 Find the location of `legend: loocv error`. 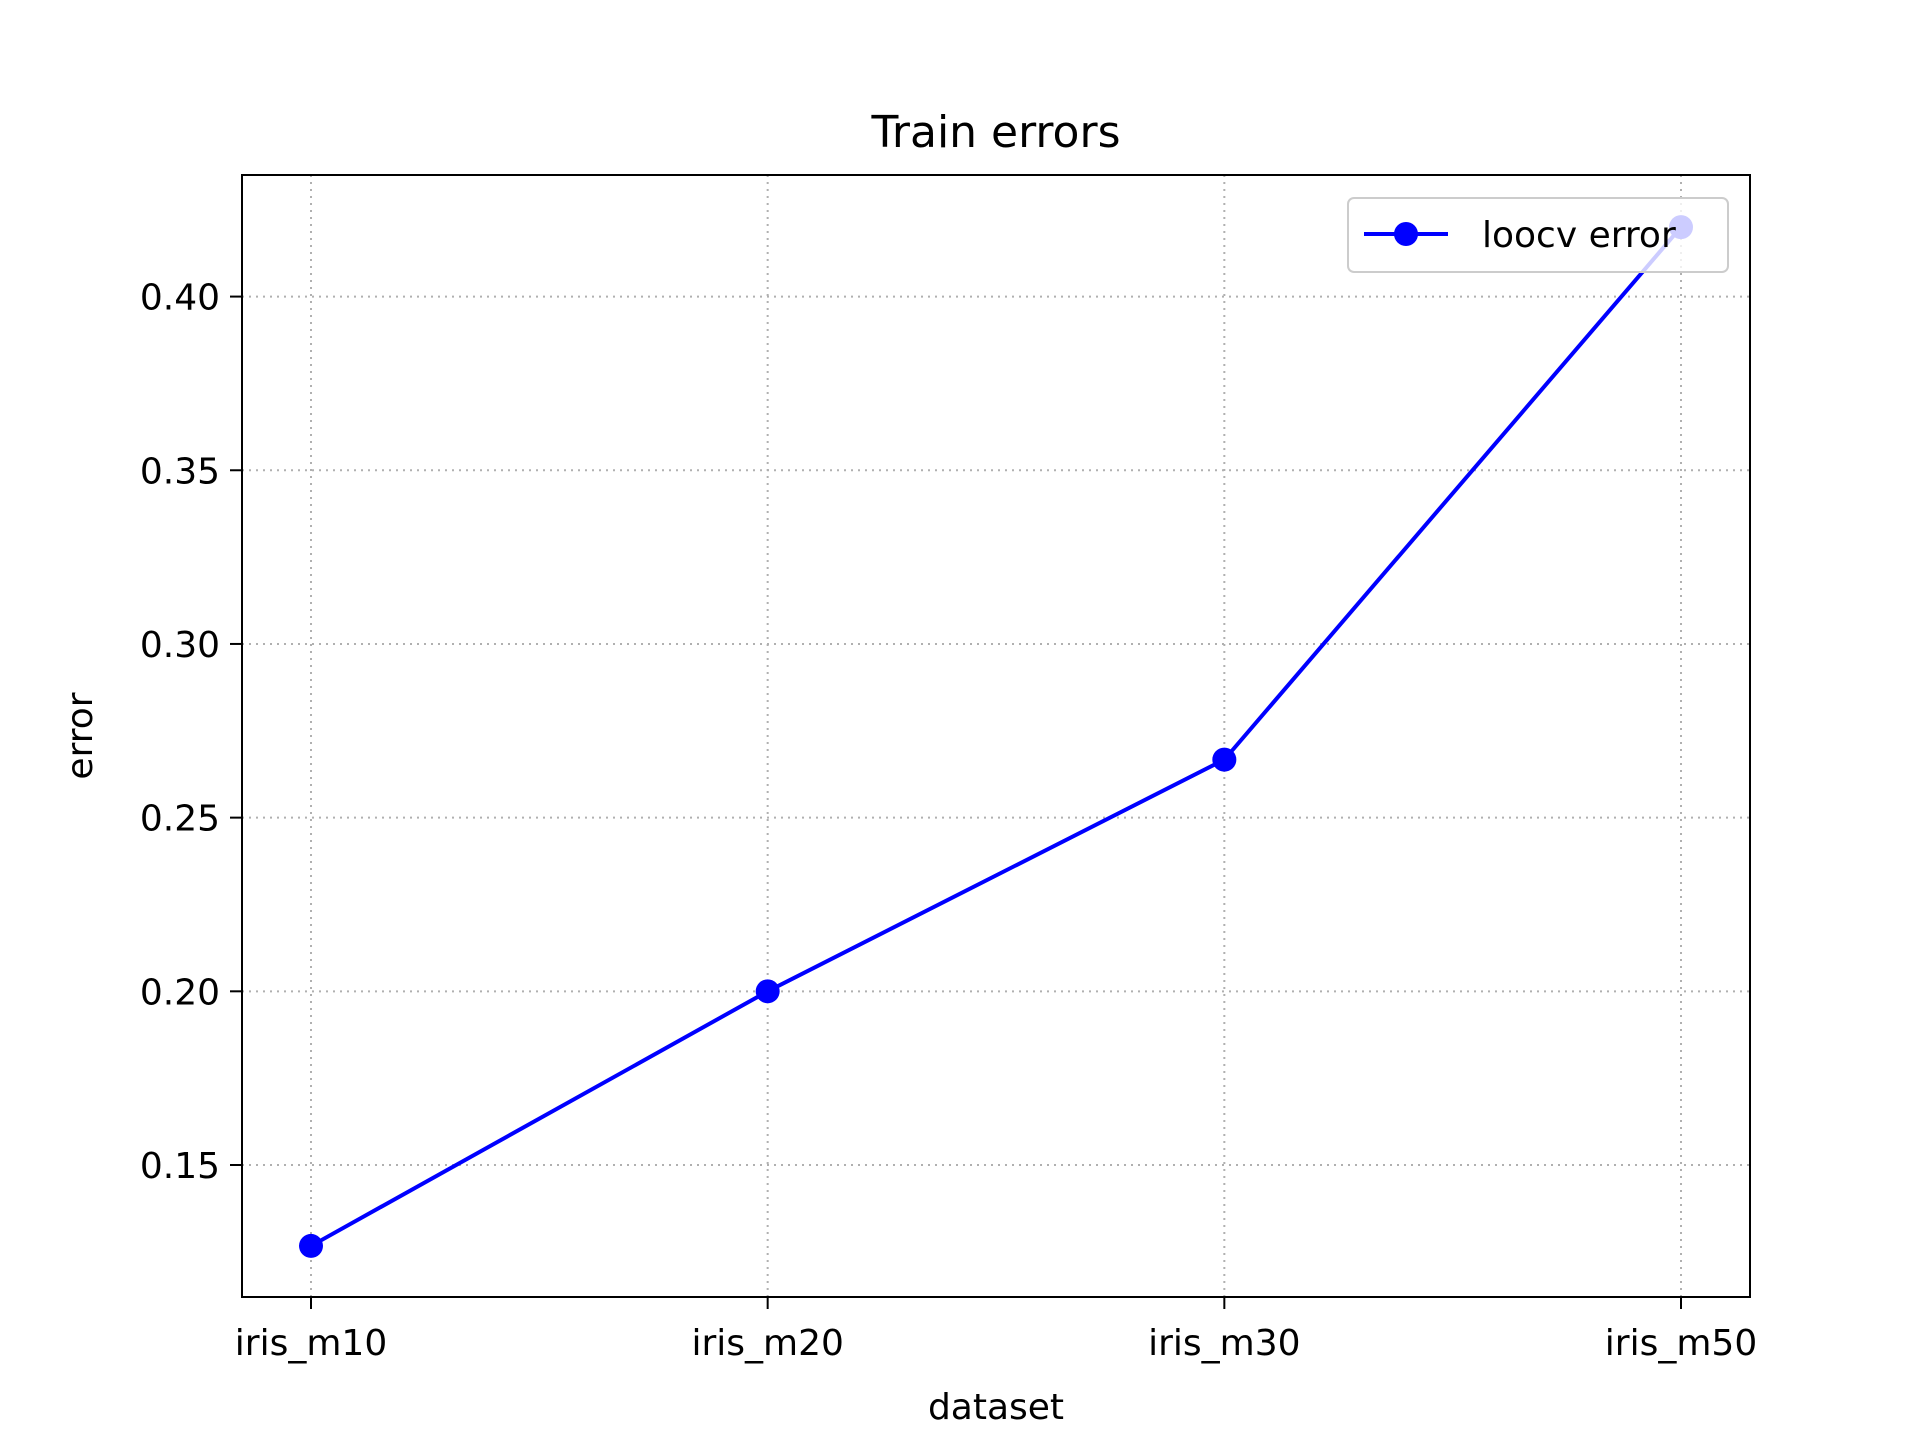

legend: loocv error is located at coordinates (1538, 235).